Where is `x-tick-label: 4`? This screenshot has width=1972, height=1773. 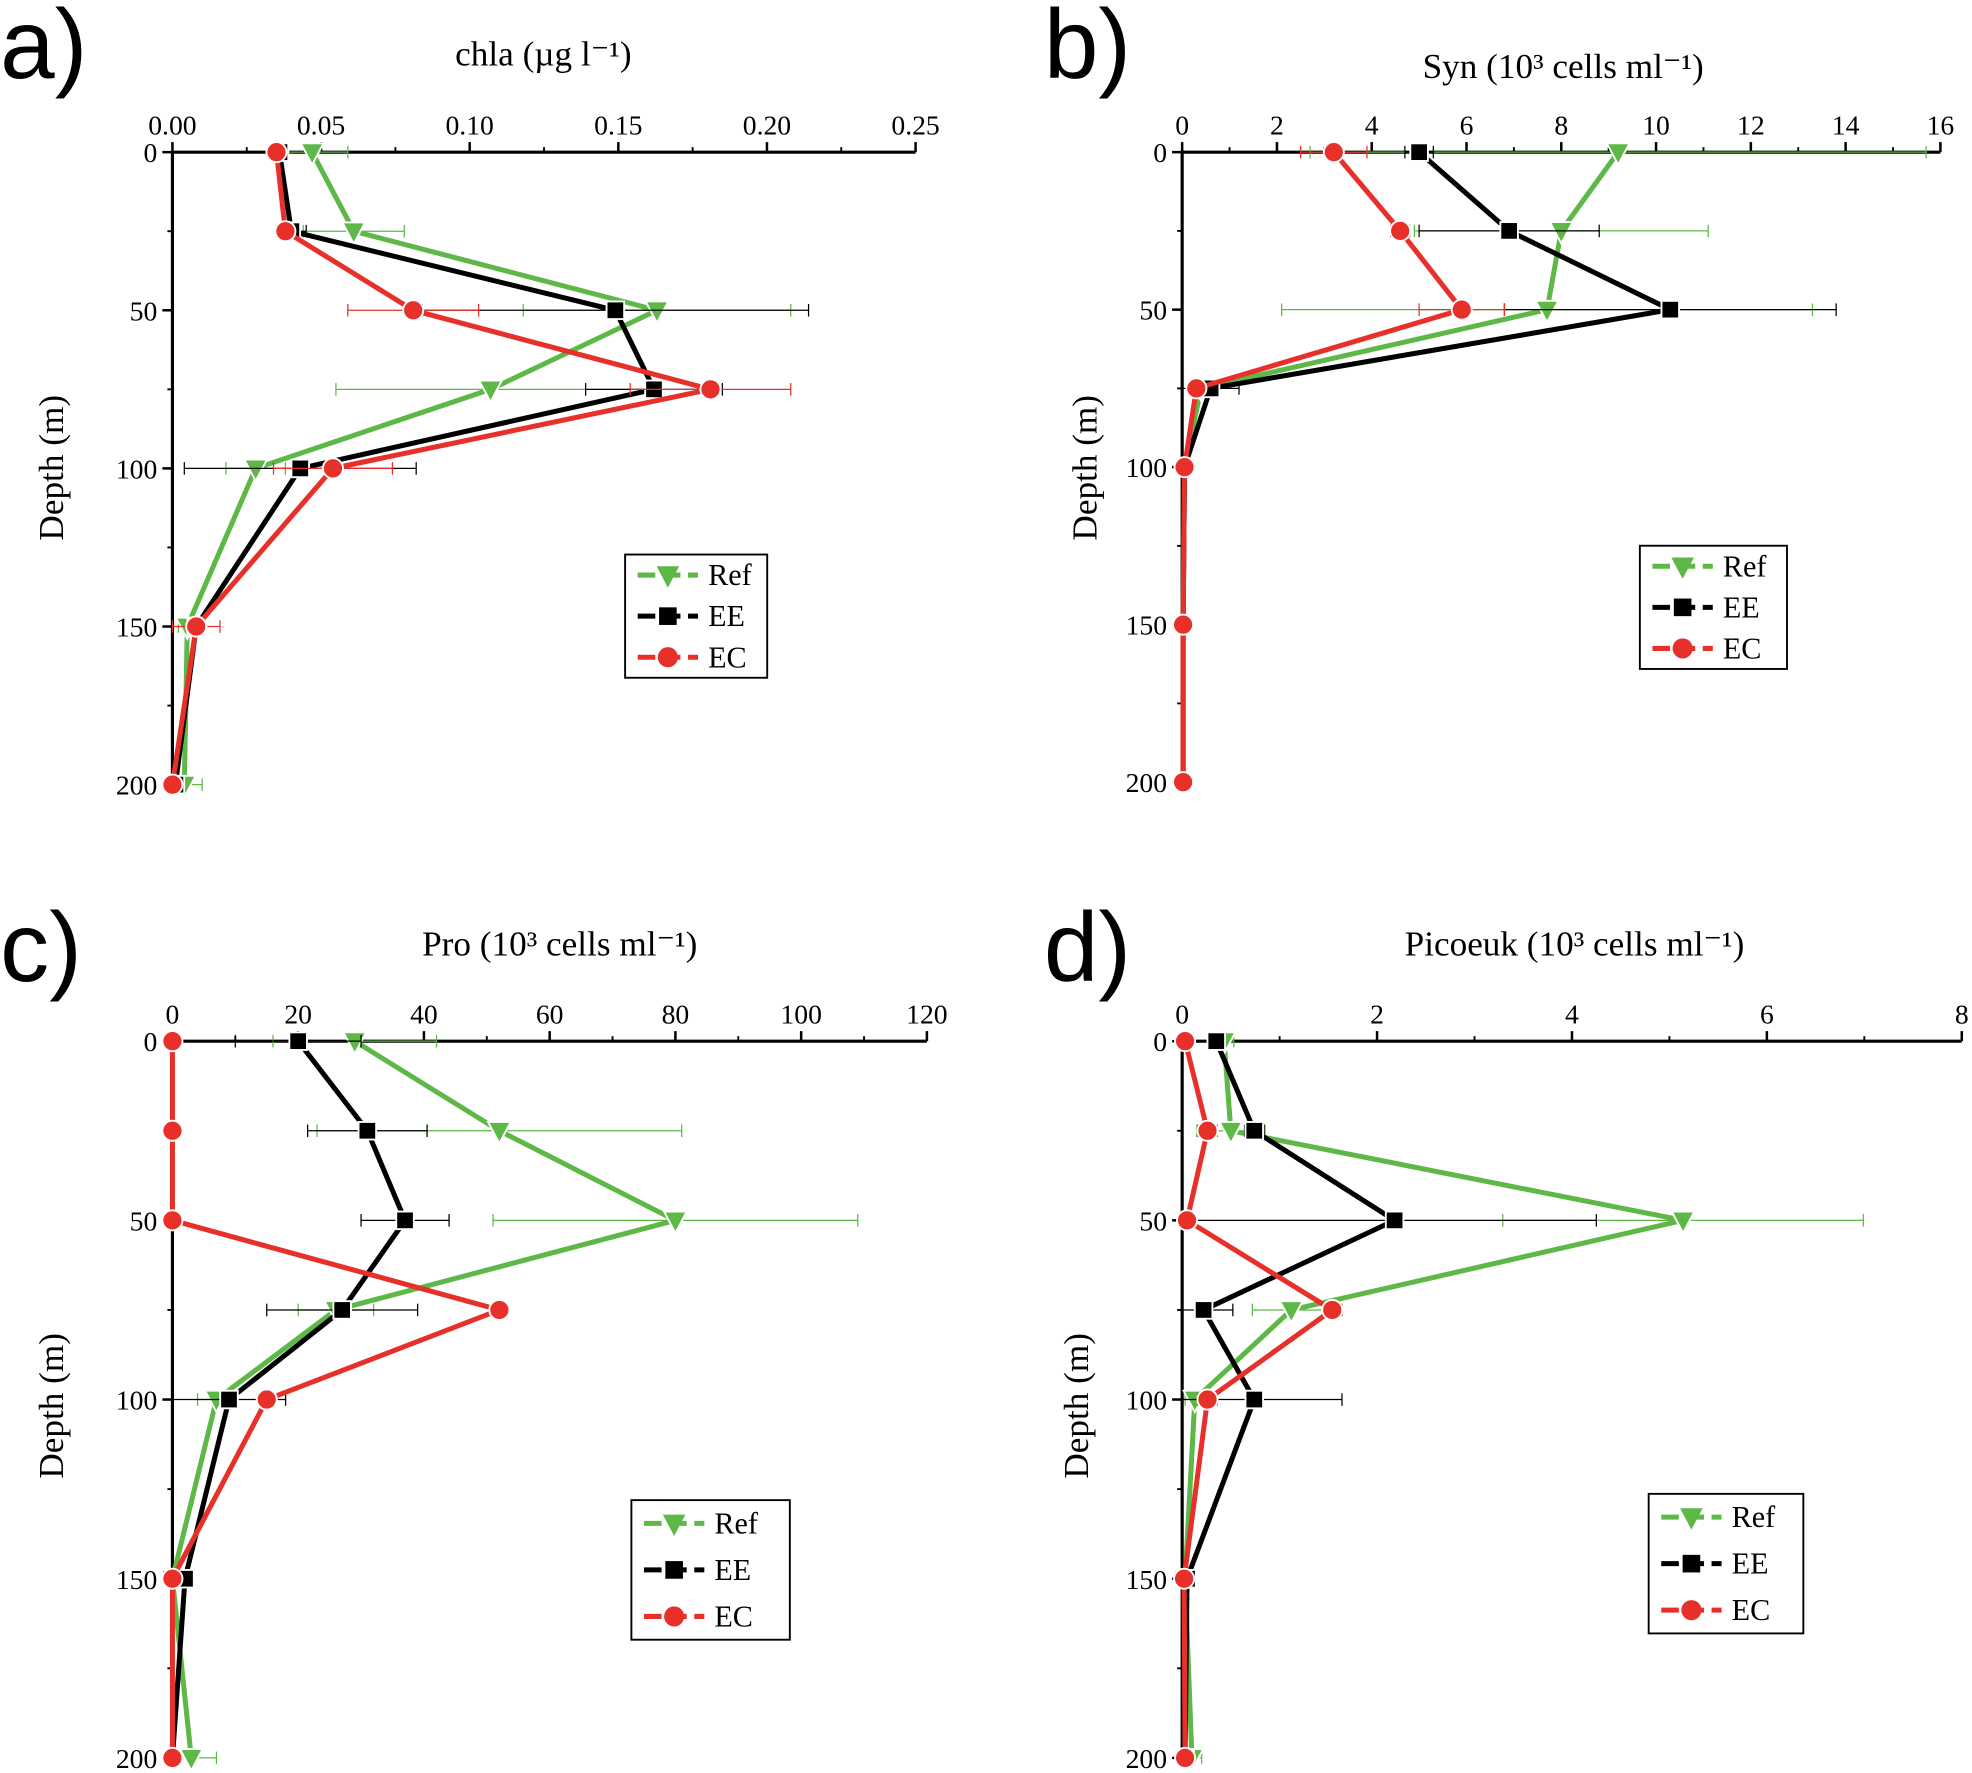 x-tick-label: 4 is located at coordinates (1372, 125).